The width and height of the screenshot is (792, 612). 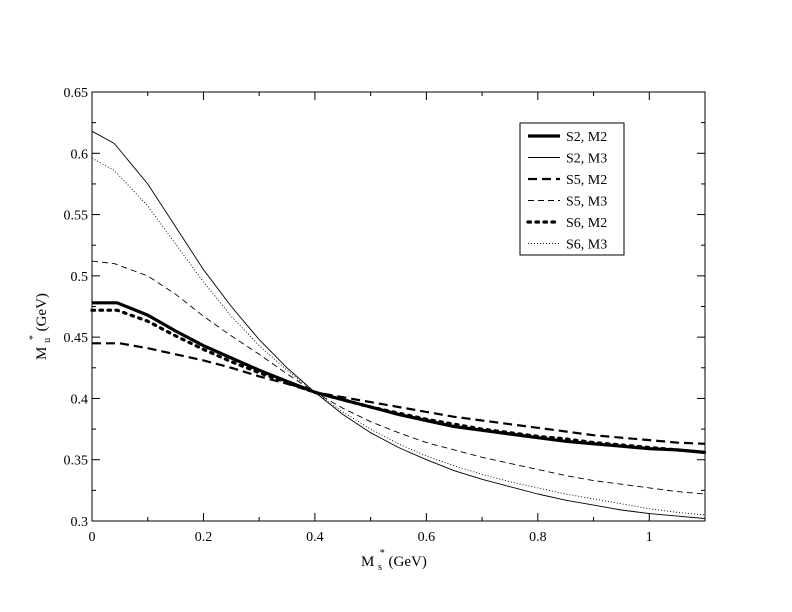 I want to click on legend-label-6: S6, M3, so click(x=586, y=245).